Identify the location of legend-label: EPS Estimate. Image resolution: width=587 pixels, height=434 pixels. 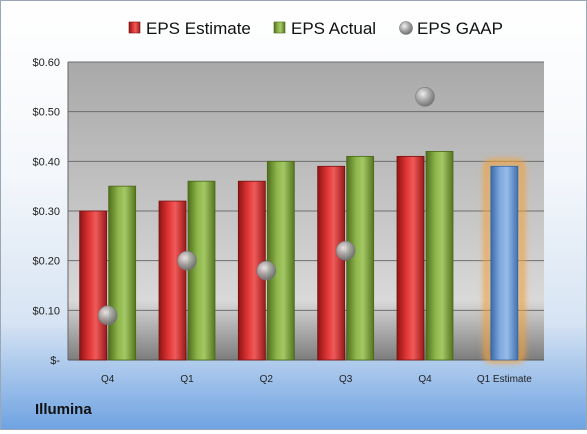
(198, 28).